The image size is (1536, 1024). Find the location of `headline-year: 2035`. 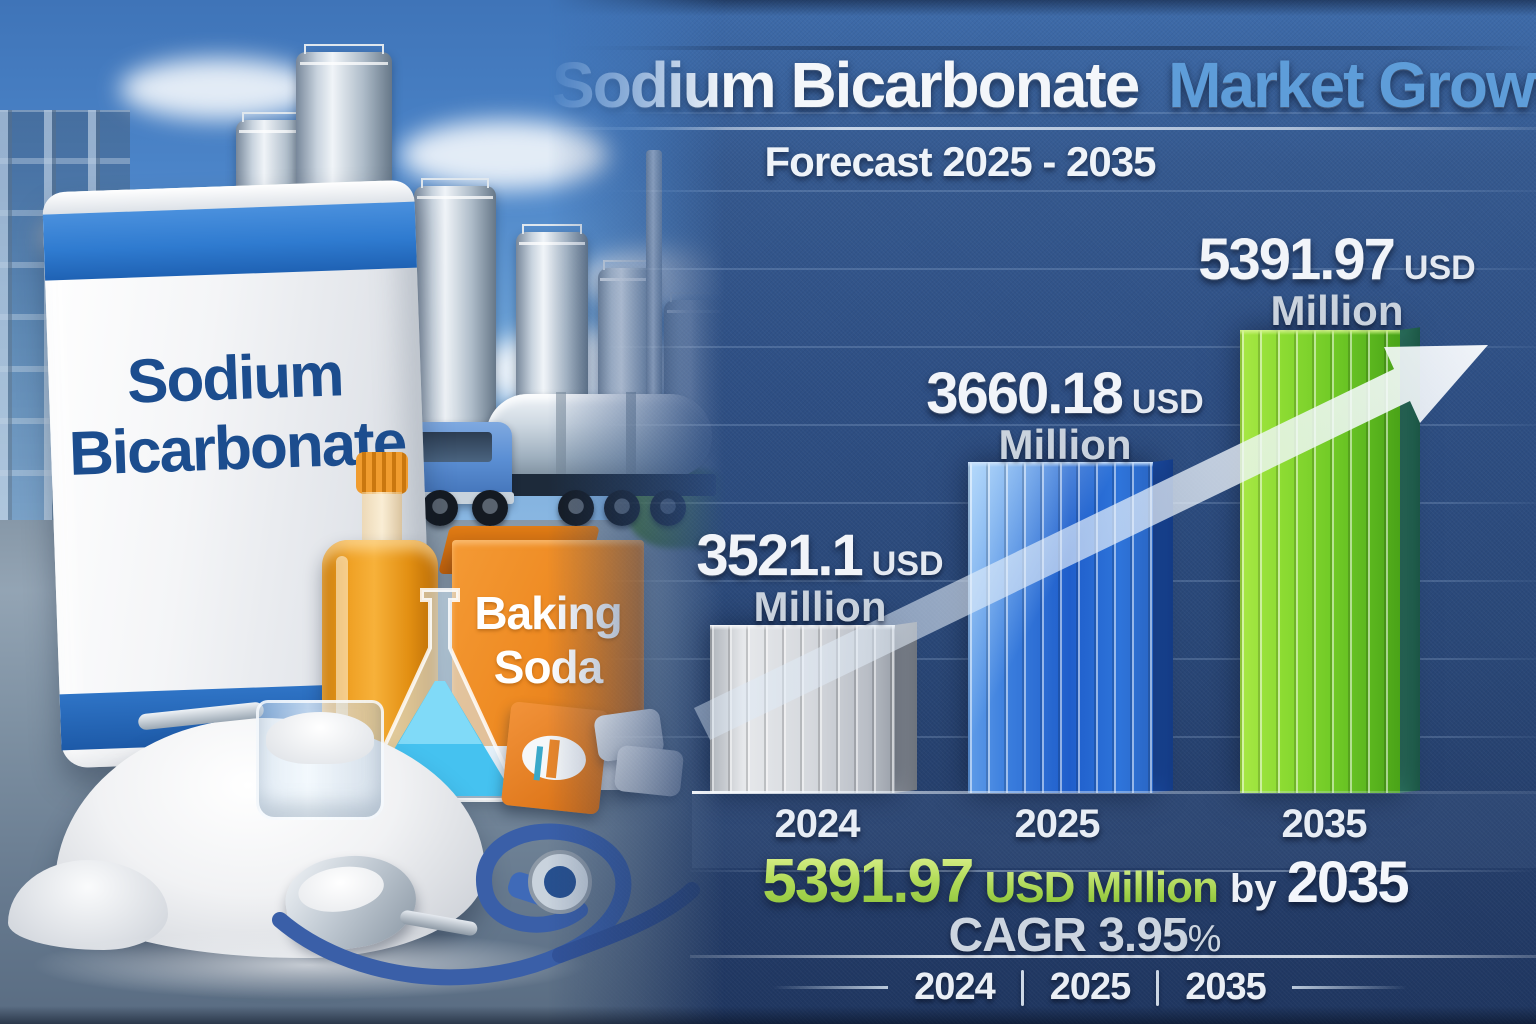

headline-year: 2035 is located at coordinates (1348, 882).